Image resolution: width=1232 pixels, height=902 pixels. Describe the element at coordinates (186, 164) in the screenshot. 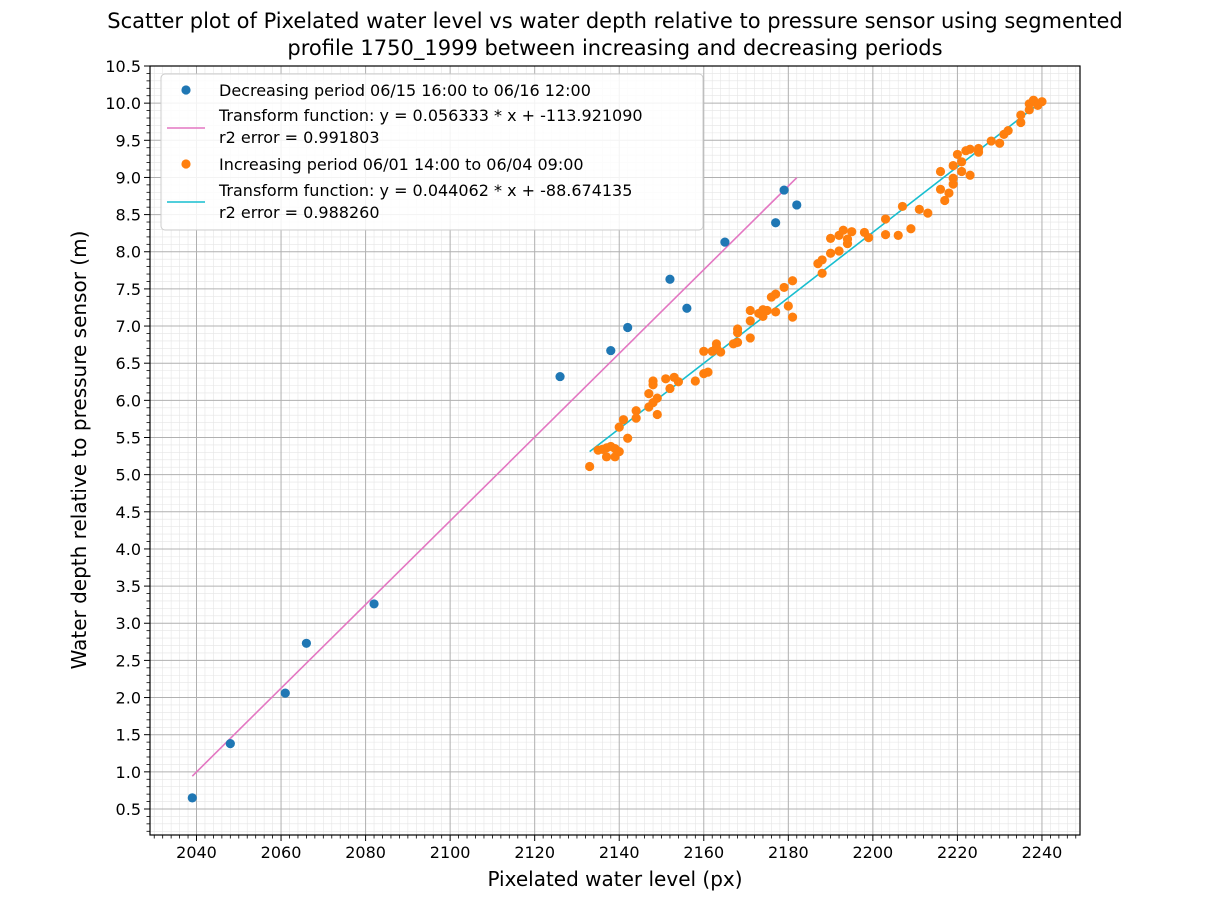

I see `legend-marker-increasing` at that location.